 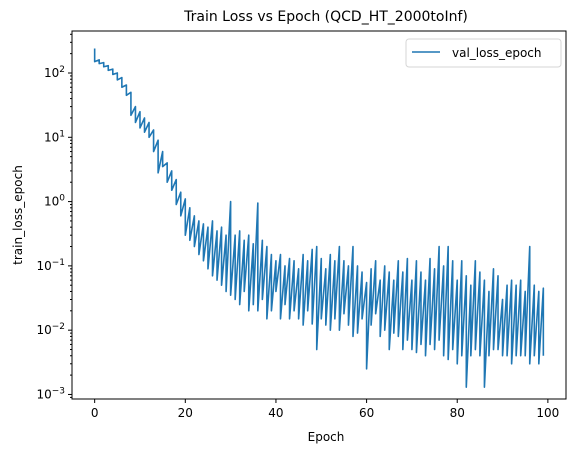 I want to click on chart-title: Train Loss vs Epoch (QCD_HT_2000toInf), so click(x=325, y=17).